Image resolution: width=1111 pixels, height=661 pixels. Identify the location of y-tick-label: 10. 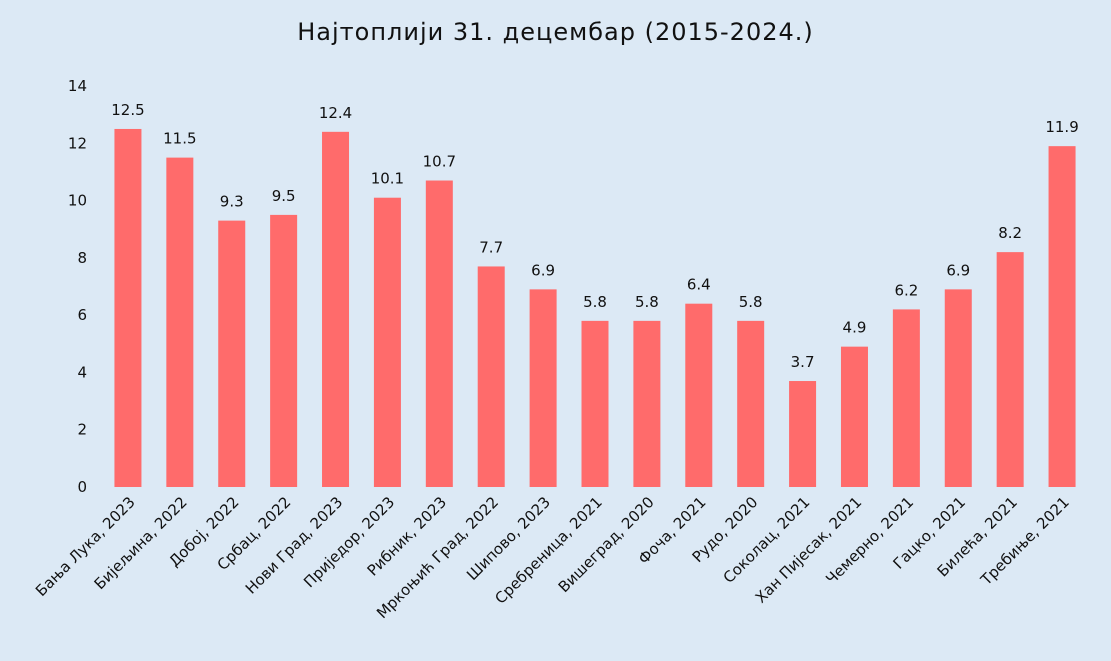
(77, 201).